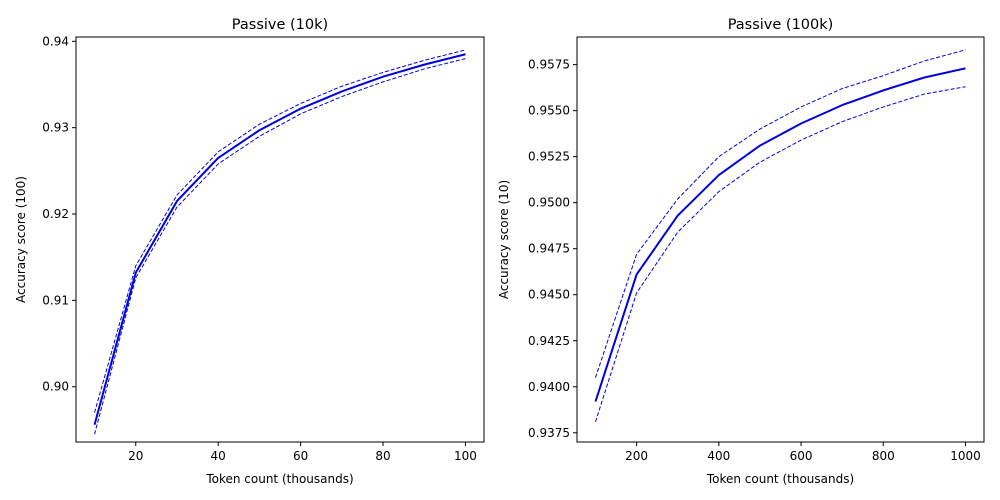 Image resolution: width=1000 pixels, height=500 pixels. Describe the element at coordinates (55, 214) in the screenshot. I see `y-tick-label: 0.92` at that location.